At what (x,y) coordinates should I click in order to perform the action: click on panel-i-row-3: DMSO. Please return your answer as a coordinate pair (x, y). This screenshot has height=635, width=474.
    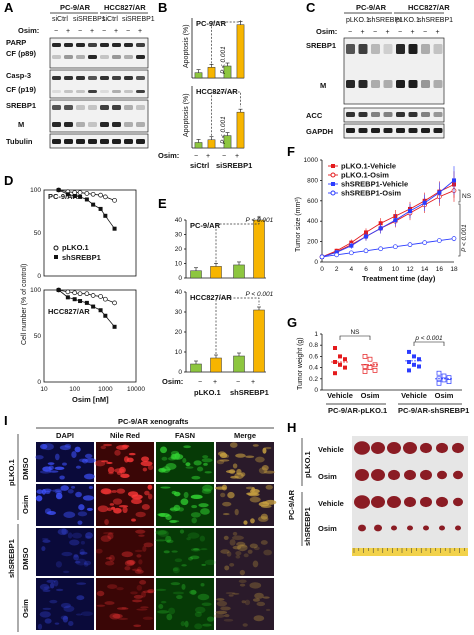
    Looking at the image, I should click on (25, 558).